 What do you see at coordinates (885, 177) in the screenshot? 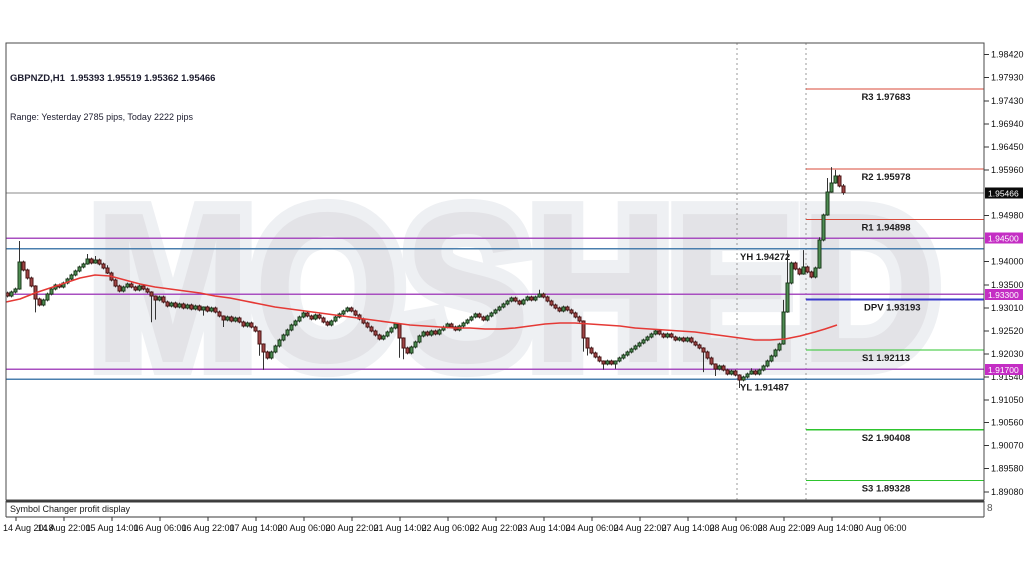
I see `level-label: R2 1.95978` at bounding box center [885, 177].